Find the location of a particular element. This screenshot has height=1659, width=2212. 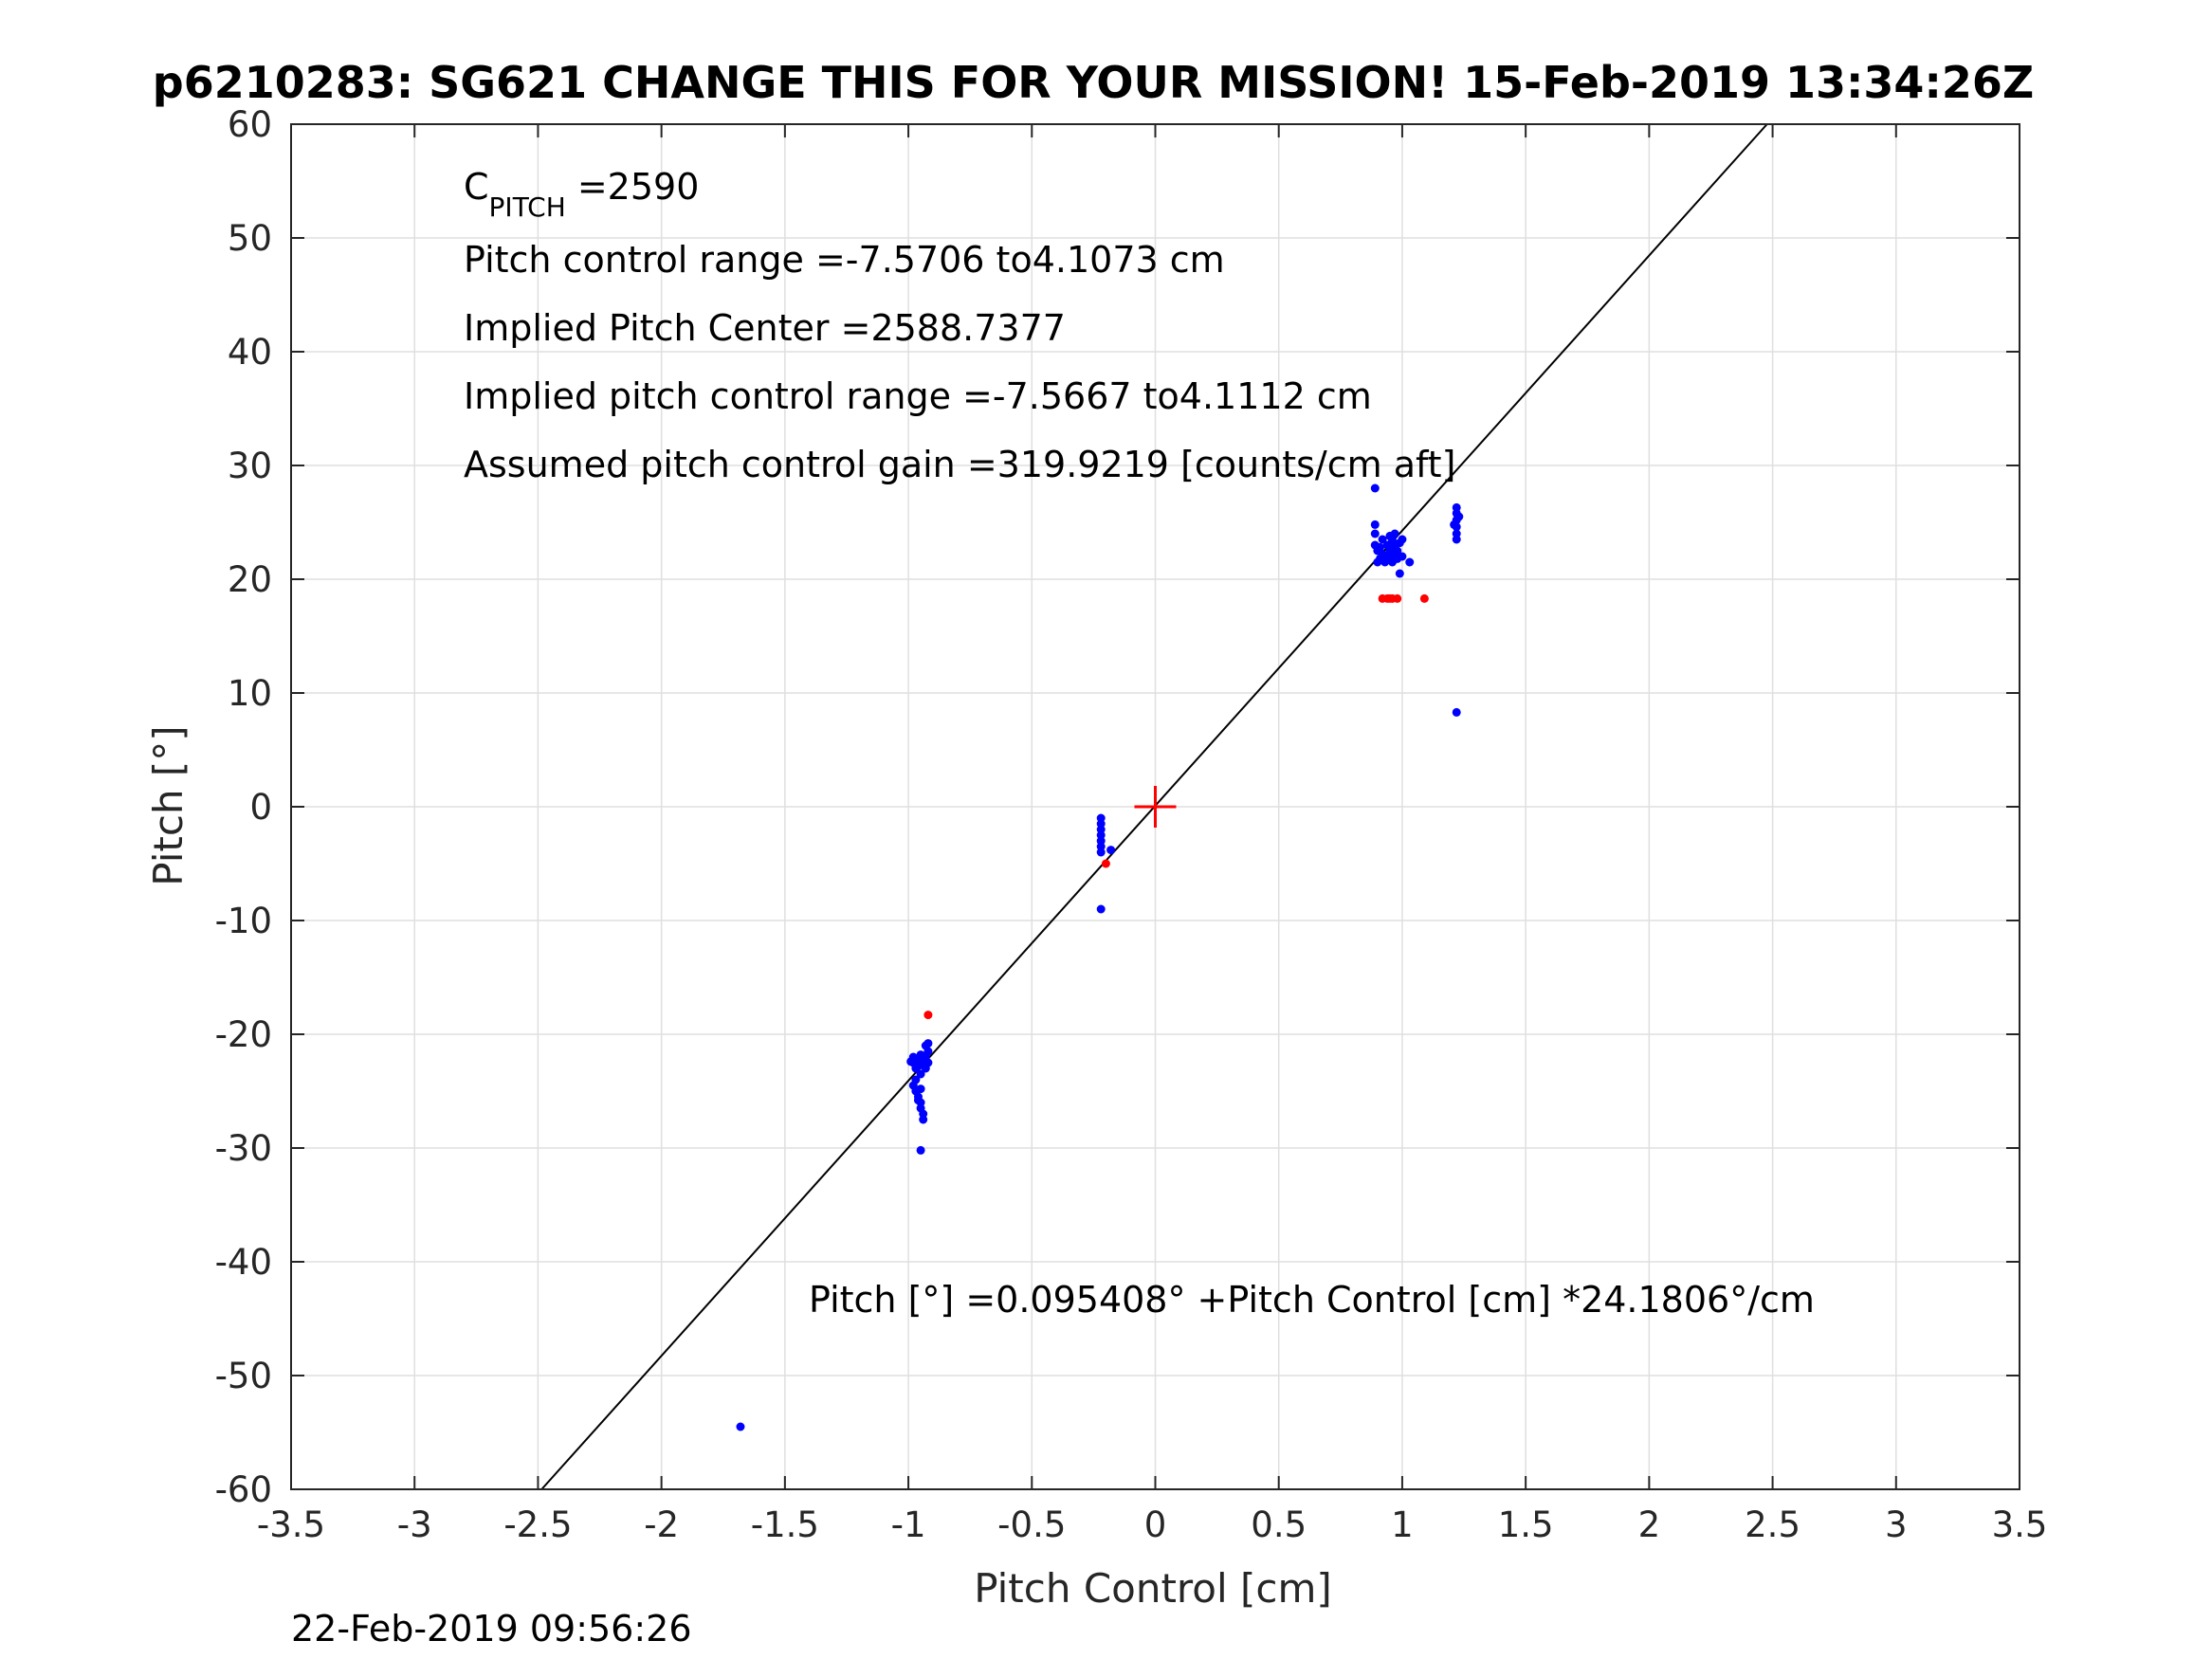

y-tick-label: -60 is located at coordinates (243, 1489).